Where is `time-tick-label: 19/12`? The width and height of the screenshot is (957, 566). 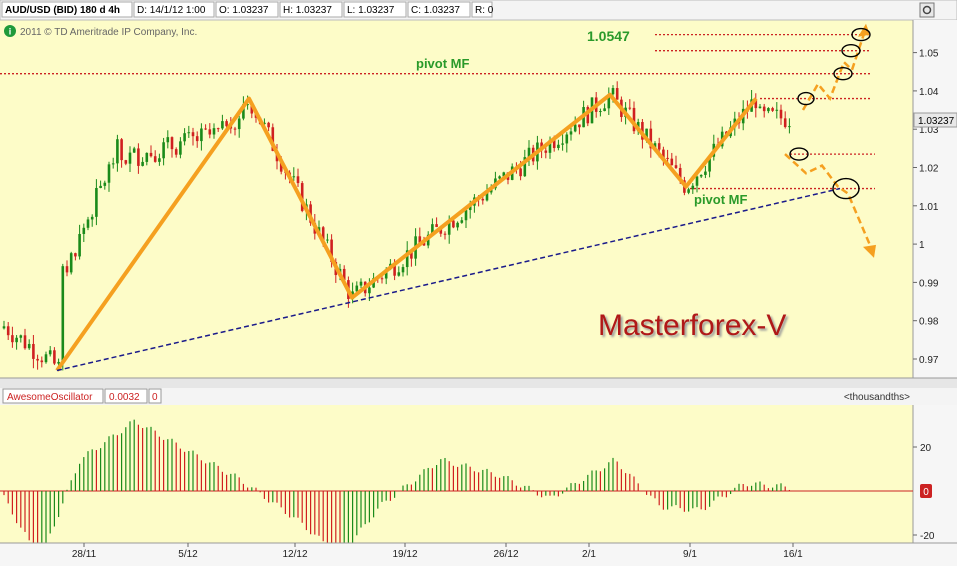
time-tick-label: 19/12 is located at coordinates (404, 554).